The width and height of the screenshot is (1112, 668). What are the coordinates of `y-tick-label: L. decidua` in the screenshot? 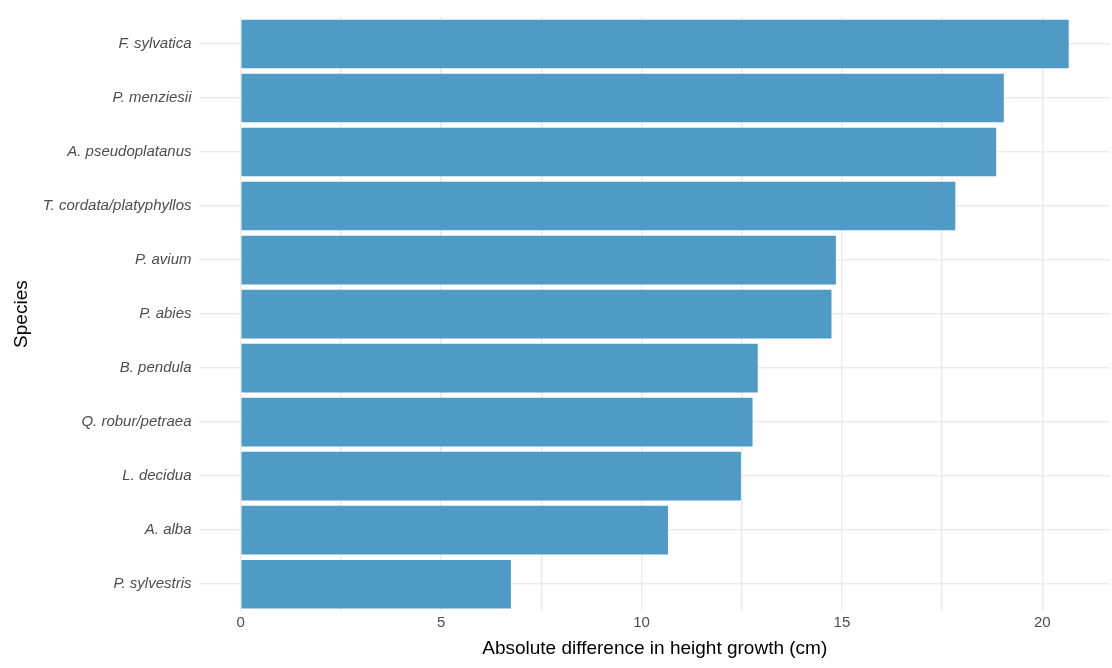 It's located at (157, 475).